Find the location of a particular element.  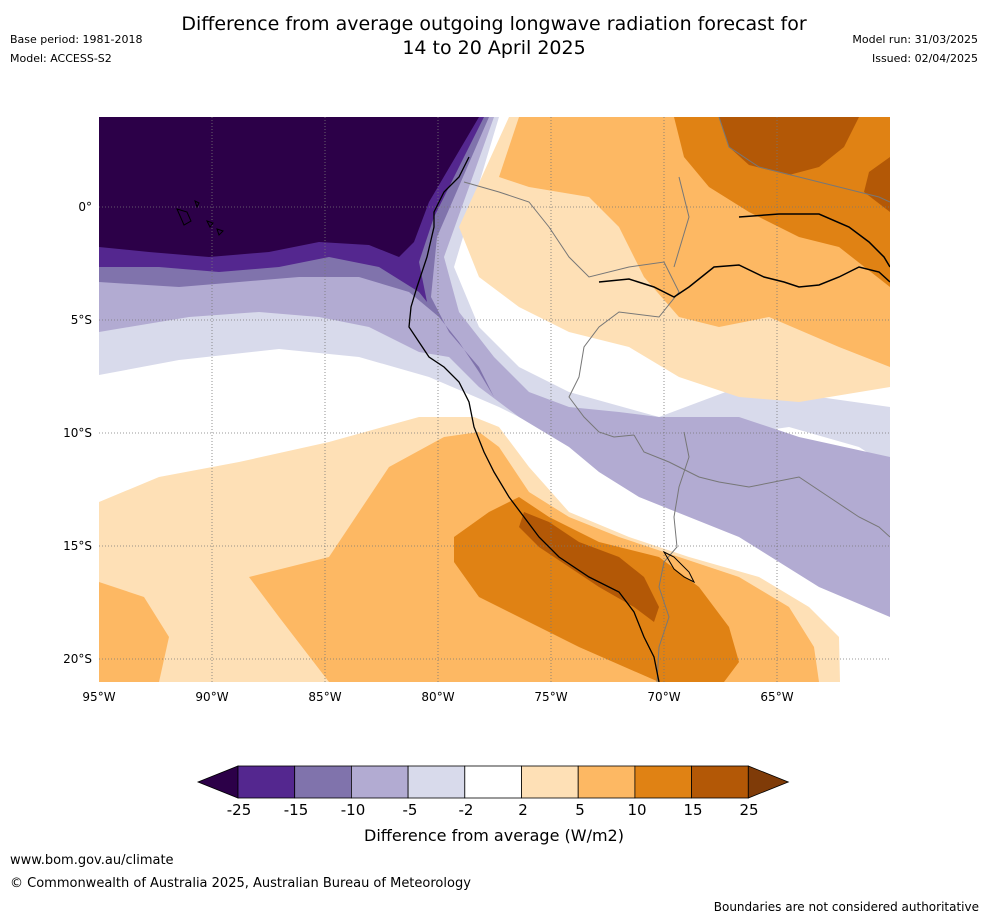

band-below-minus25 is located at coordinates (289, 187).